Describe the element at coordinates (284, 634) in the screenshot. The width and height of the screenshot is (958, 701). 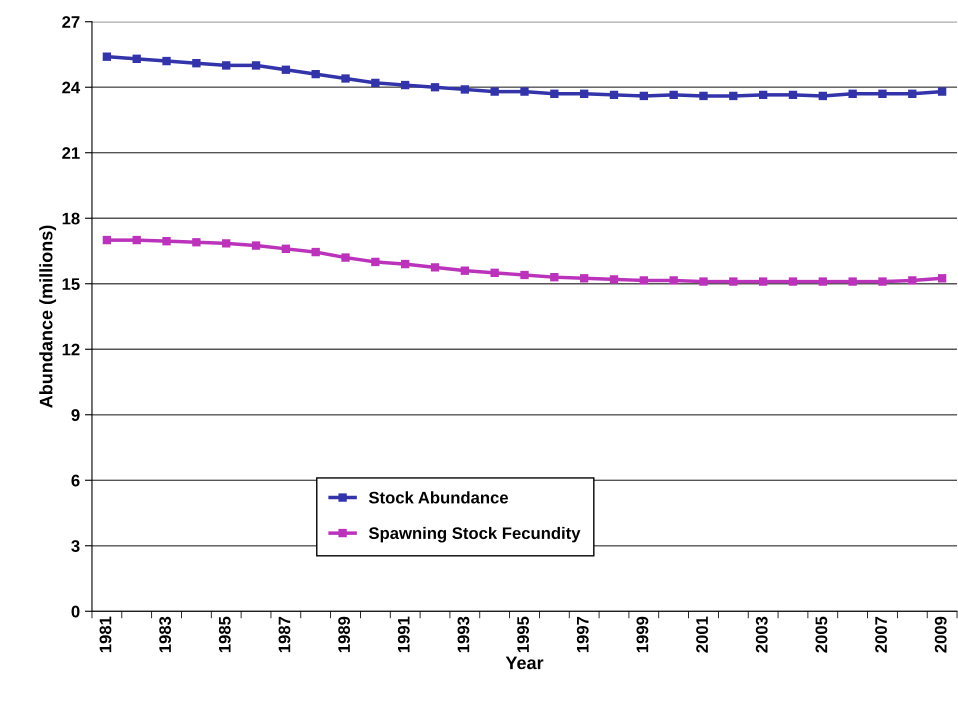
I see `x-tick-label: 1987` at that location.